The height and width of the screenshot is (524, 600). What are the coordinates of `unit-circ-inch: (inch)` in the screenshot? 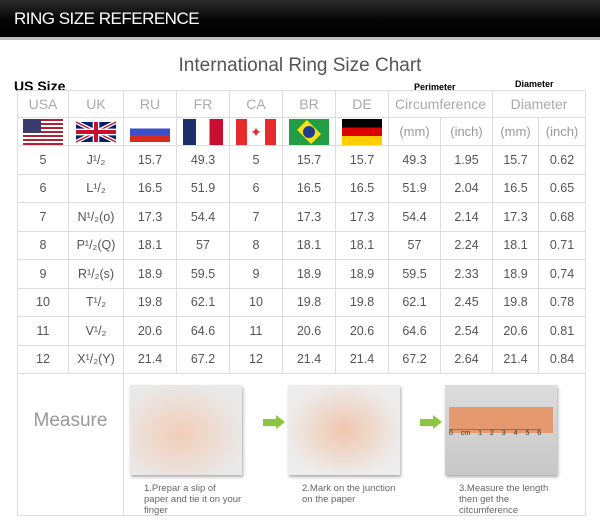 It's located at (466, 131).